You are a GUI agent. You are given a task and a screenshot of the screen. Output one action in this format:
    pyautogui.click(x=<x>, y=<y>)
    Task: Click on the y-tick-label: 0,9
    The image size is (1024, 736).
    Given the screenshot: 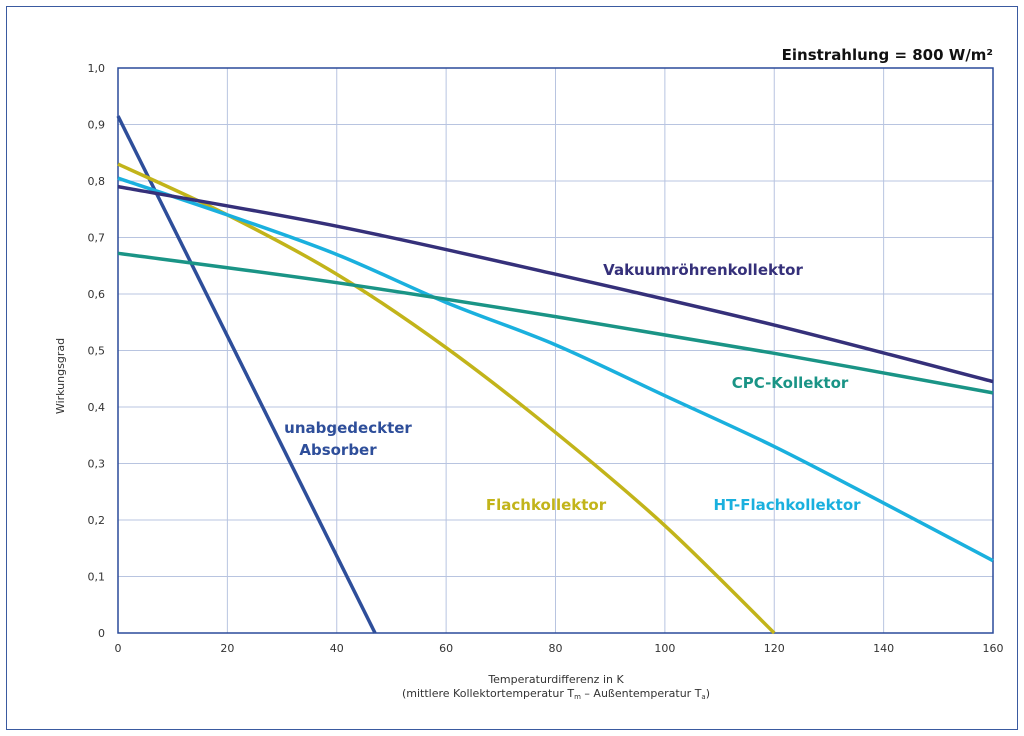 What is the action you would take?
    pyautogui.click(x=97, y=125)
    